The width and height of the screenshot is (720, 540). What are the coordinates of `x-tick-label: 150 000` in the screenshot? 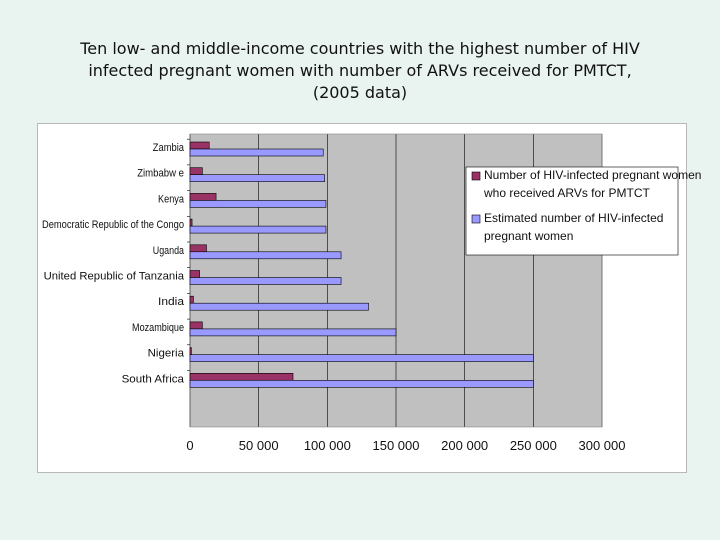 It's located at (396, 445).